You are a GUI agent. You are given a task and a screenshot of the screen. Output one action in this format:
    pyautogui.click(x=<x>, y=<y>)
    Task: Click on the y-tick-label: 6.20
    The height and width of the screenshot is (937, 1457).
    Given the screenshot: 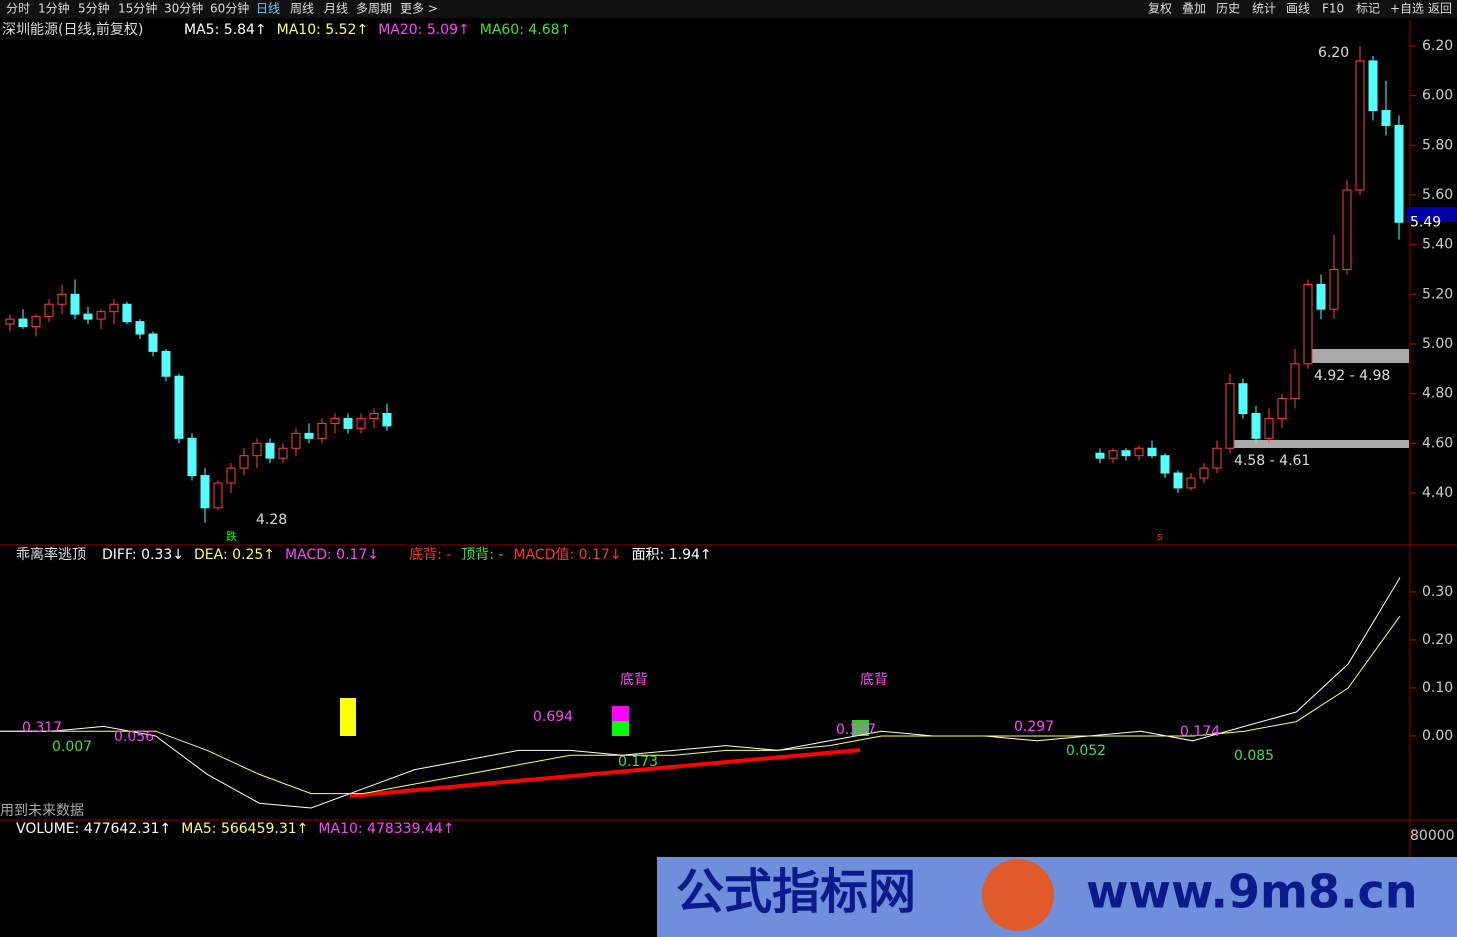 What is the action you would take?
    pyautogui.click(x=1437, y=46)
    